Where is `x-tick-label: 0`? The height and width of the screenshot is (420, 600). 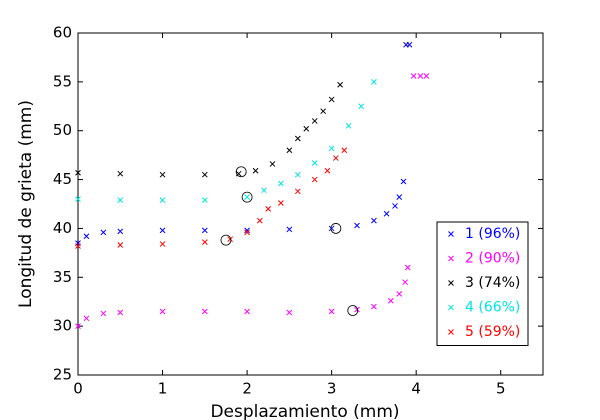 x-tick-label: 0 is located at coordinates (78, 389).